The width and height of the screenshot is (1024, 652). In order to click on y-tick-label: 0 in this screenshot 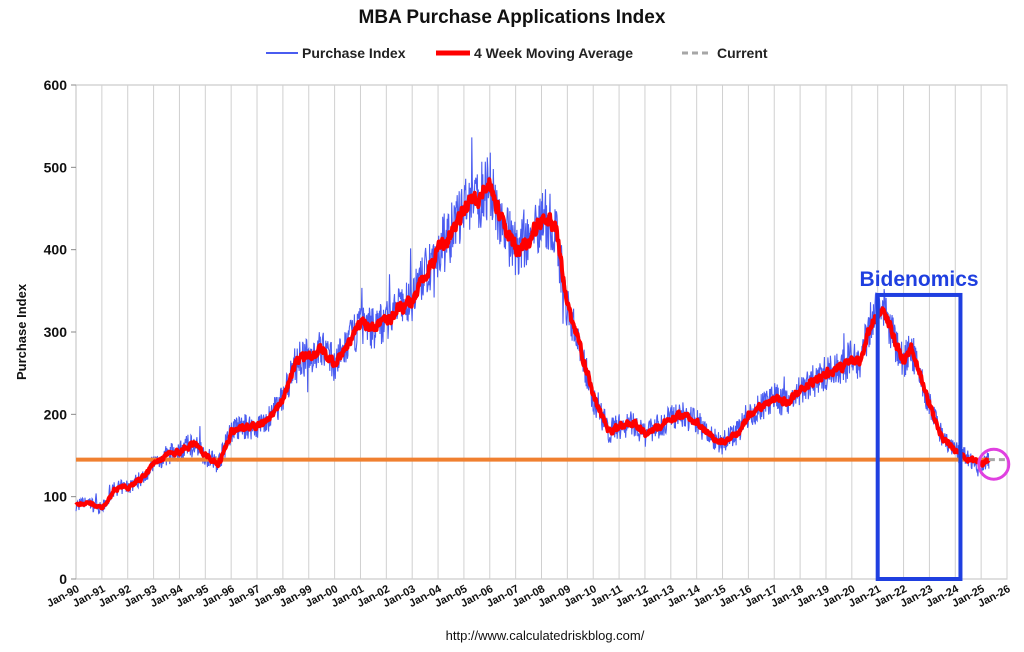, I will do `click(63, 579)`.